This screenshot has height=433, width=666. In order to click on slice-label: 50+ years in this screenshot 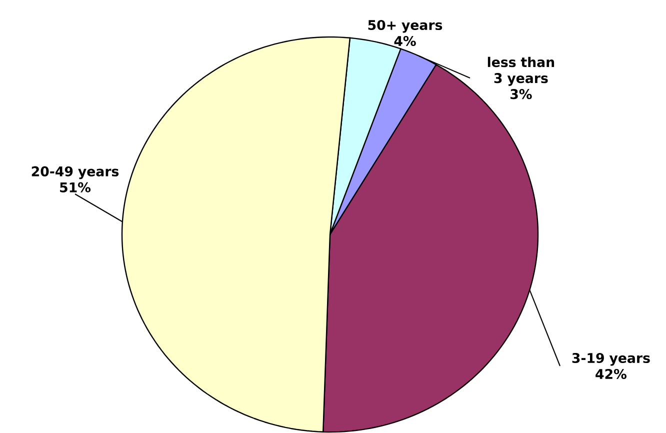, I will do `click(405, 26)`.